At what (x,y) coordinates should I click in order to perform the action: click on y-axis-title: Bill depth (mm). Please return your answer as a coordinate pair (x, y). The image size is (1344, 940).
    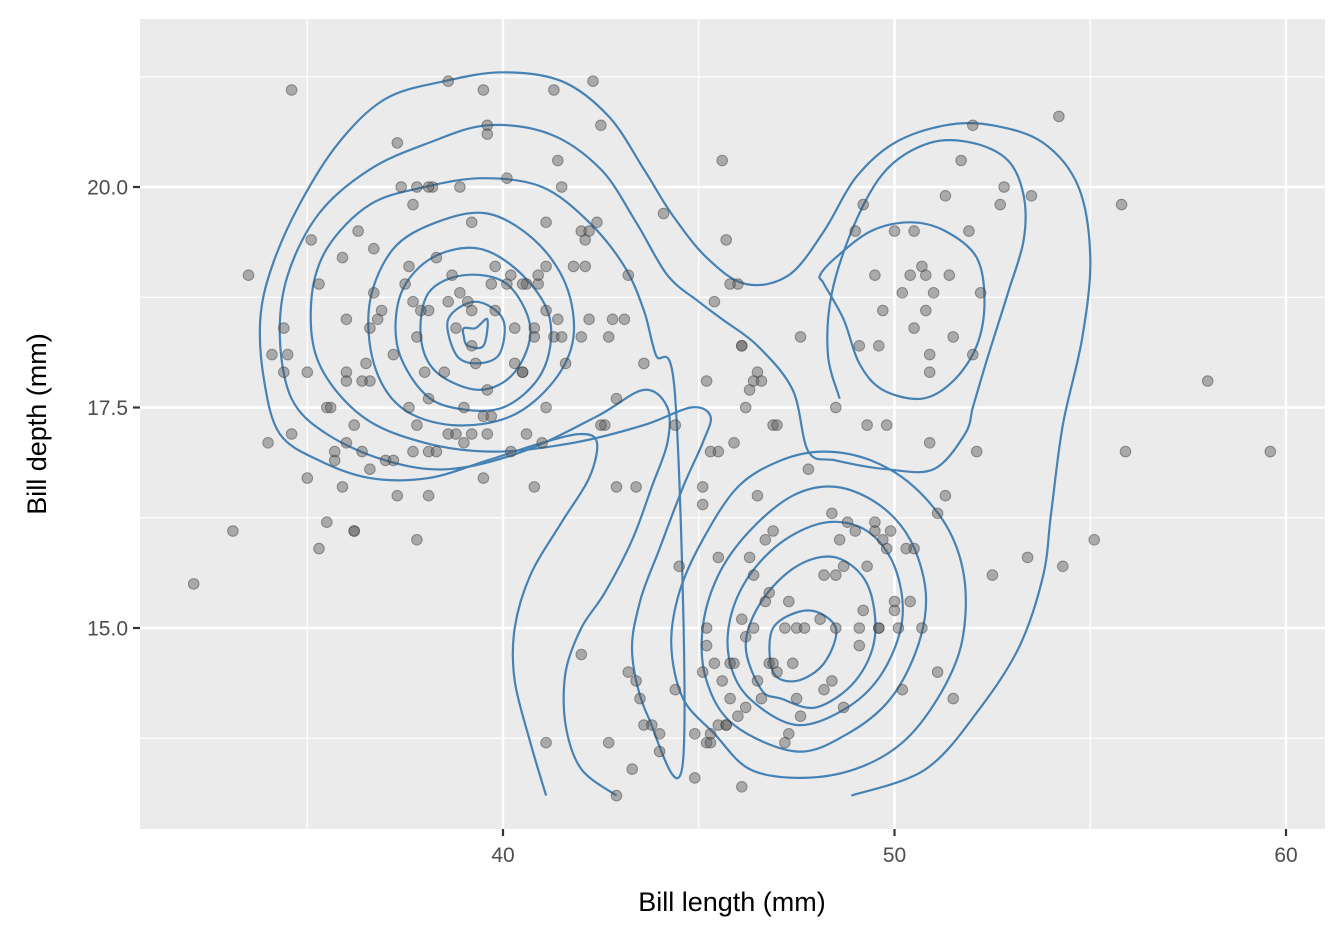
    Looking at the image, I should click on (37, 424).